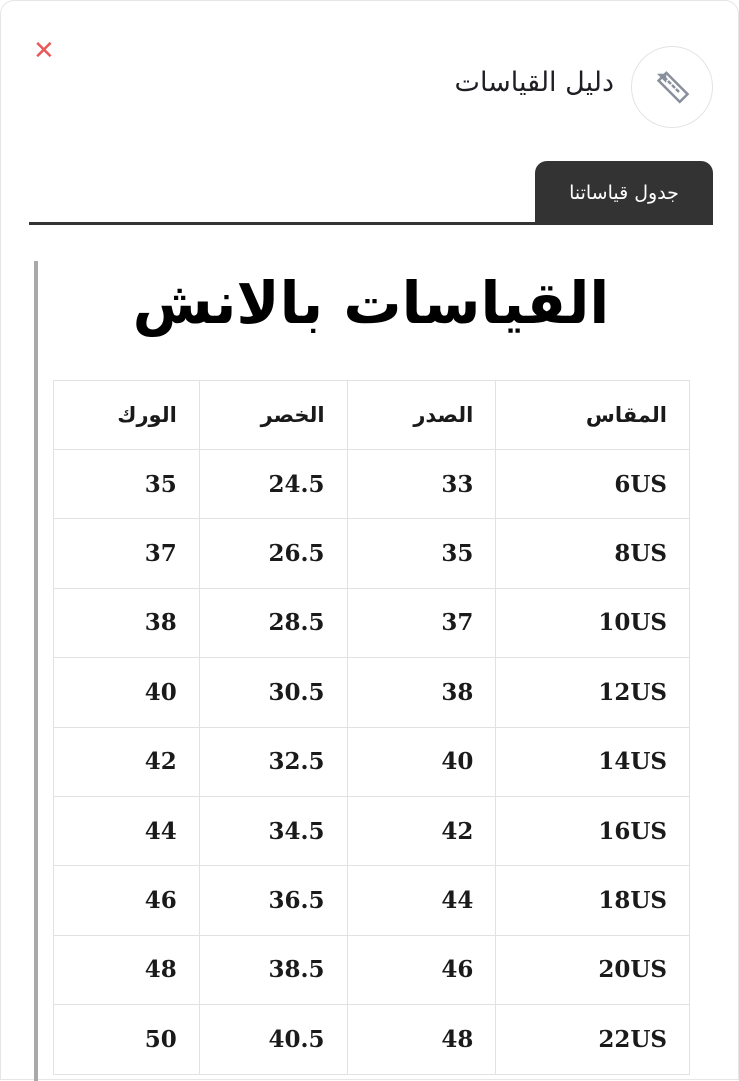  I want to click on table-cell: 12US, so click(592, 692).